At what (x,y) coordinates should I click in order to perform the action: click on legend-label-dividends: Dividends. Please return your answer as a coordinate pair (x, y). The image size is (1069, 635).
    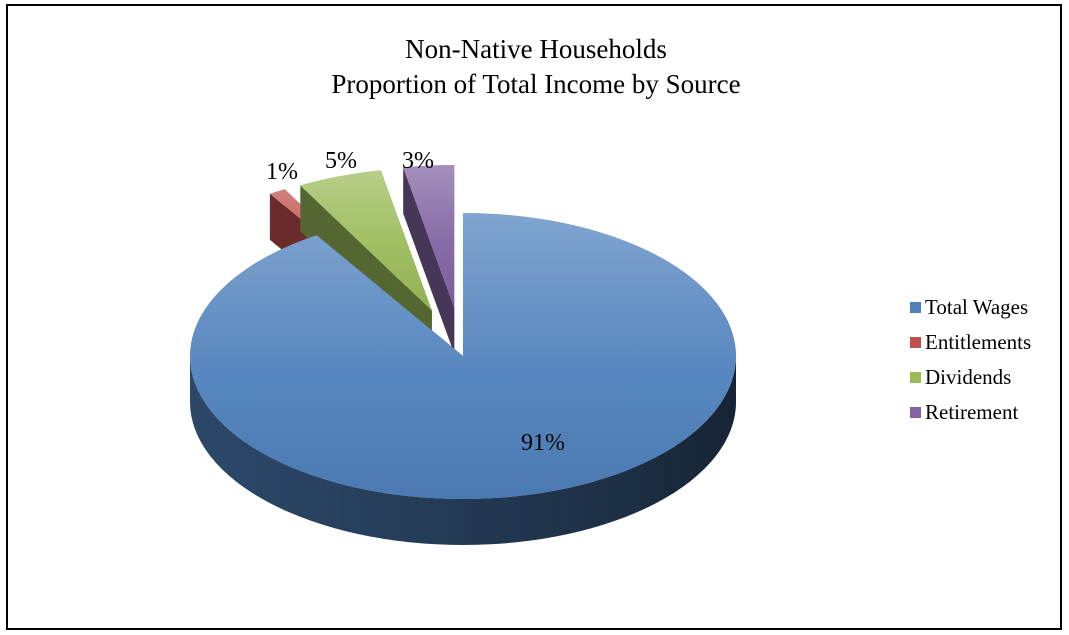
    Looking at the image, I should click on (968, 377).